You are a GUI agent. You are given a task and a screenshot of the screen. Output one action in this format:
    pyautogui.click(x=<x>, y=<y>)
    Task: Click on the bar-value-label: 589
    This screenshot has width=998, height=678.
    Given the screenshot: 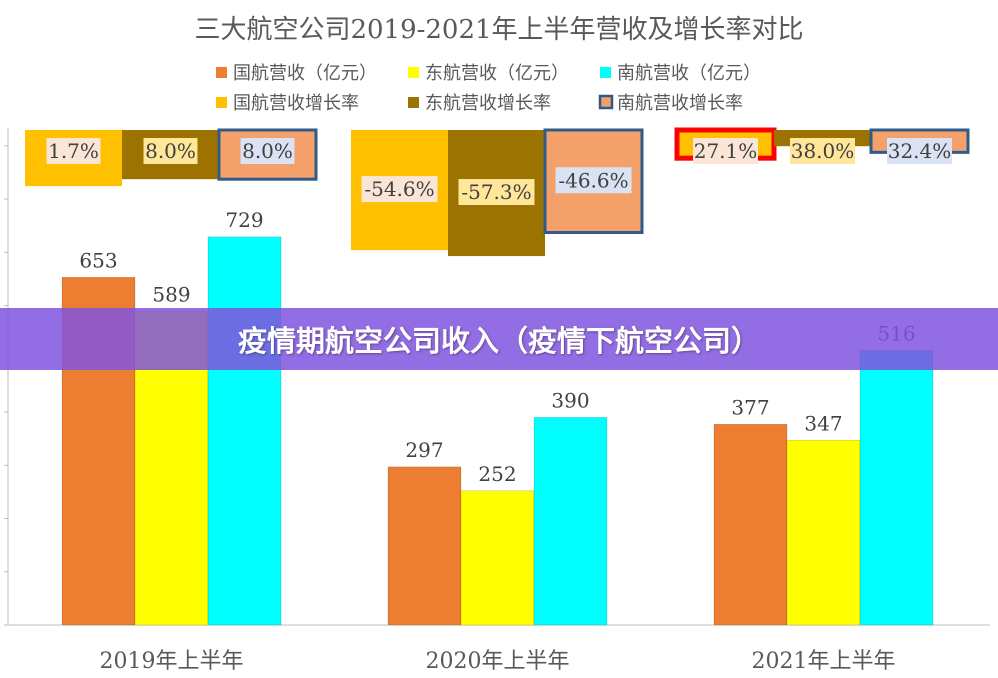 What is the action you would take?
    pyautogui.click(x=171, y=294)
    